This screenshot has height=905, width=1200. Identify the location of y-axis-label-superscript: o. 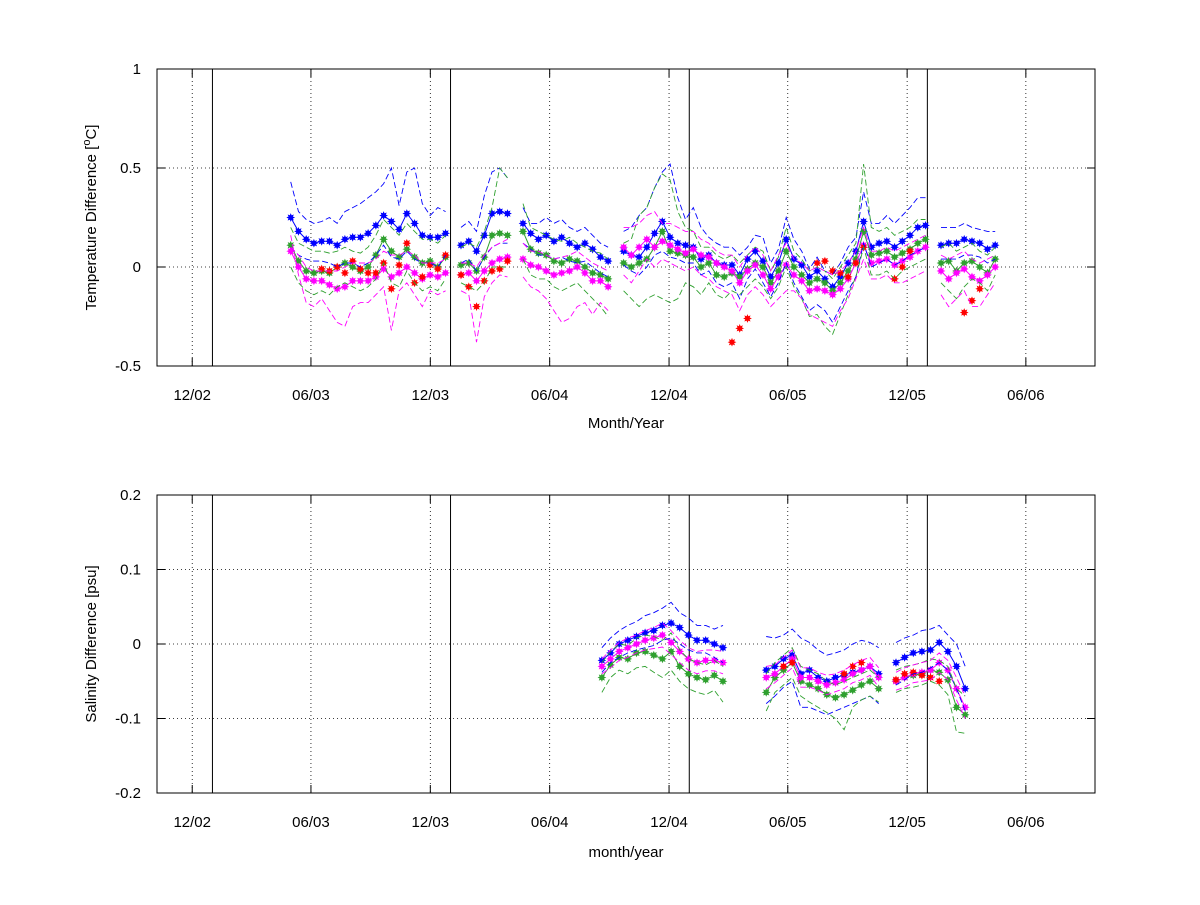
(87, 143).